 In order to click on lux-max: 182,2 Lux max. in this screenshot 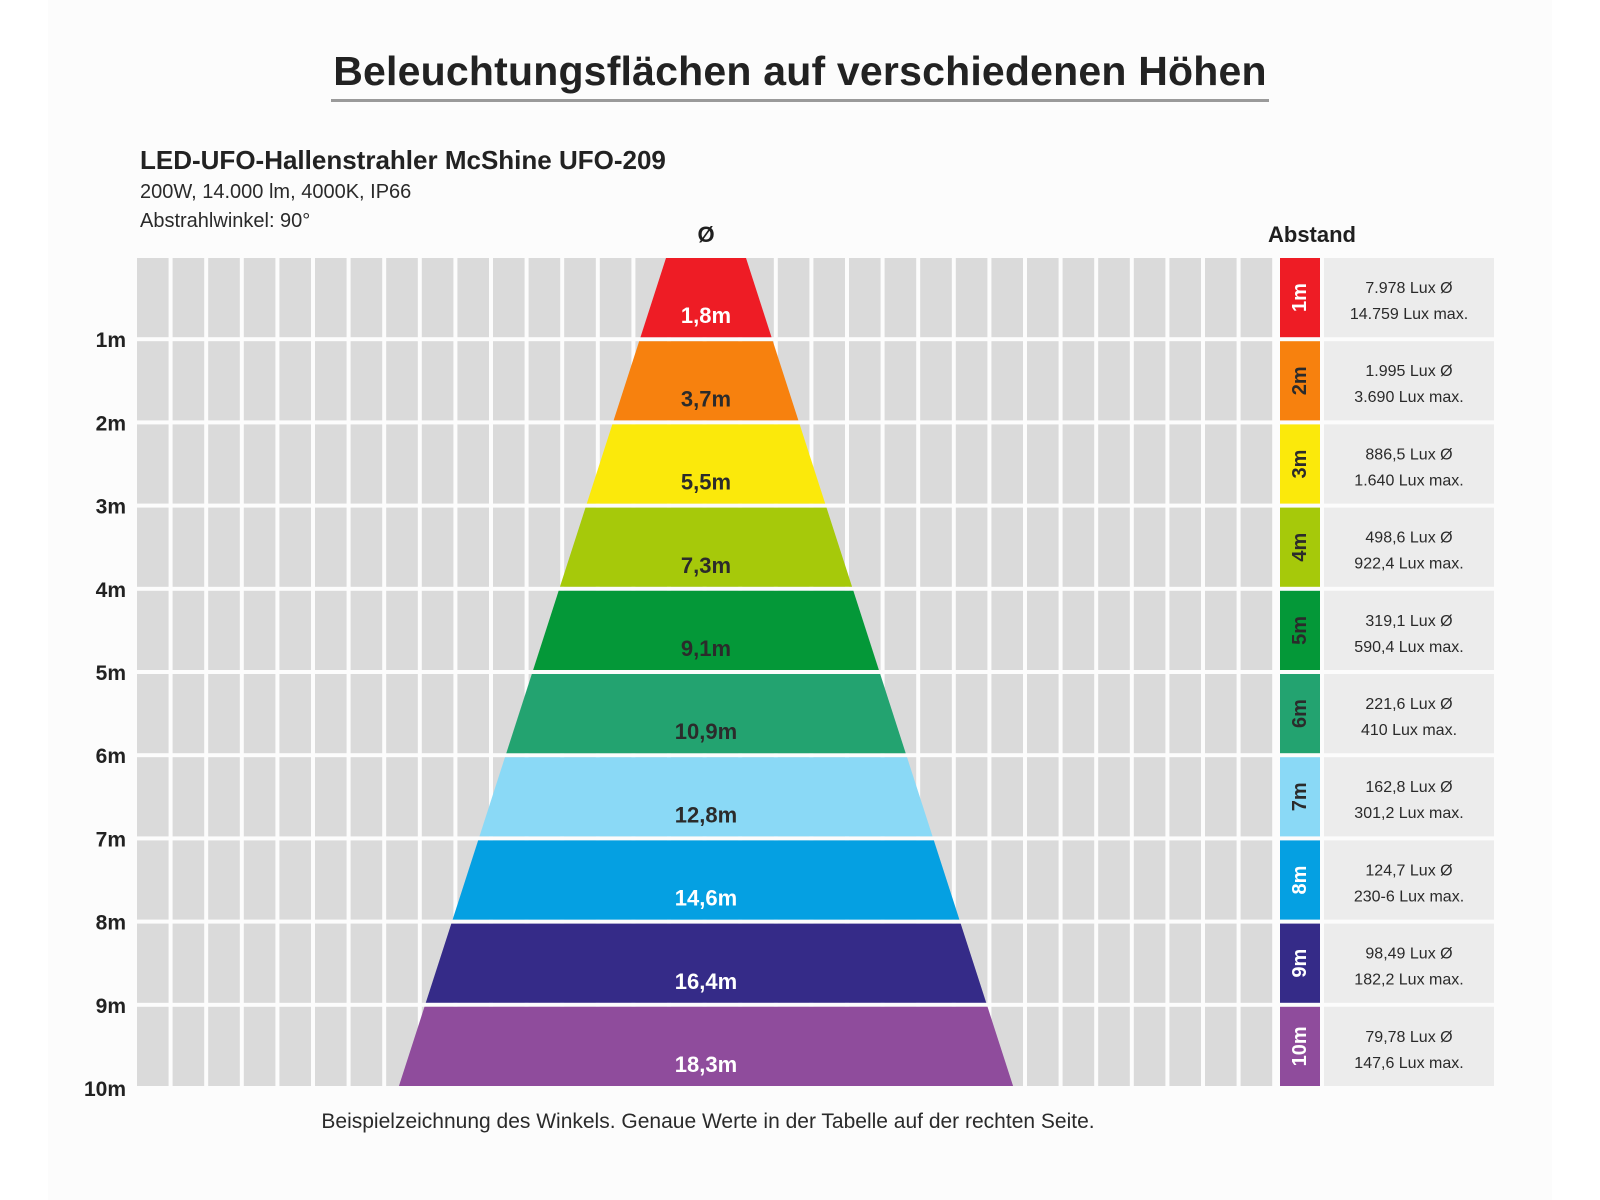, I will do `click(1408, 980)`.